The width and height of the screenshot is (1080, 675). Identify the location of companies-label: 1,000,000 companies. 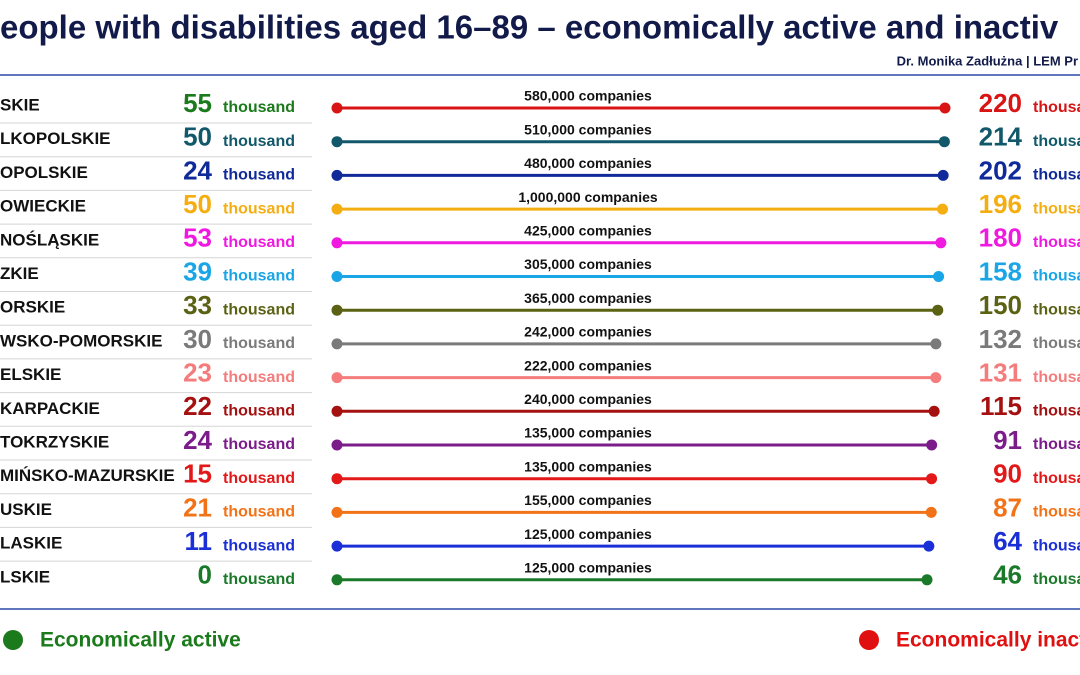
(588, 197).